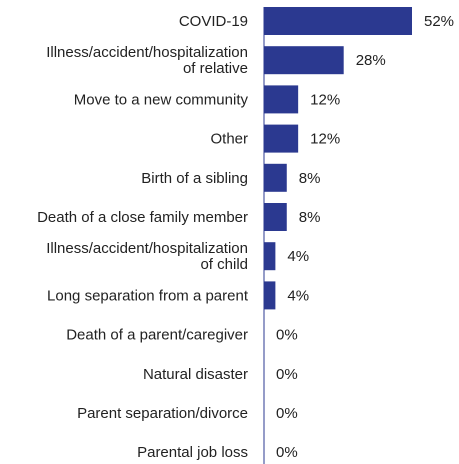 Image resolution: width=459 pixels, height=464 pixels. Describe the element at coordinates (229, 139) in the screenshot. I see `category-label: Other` at that location.